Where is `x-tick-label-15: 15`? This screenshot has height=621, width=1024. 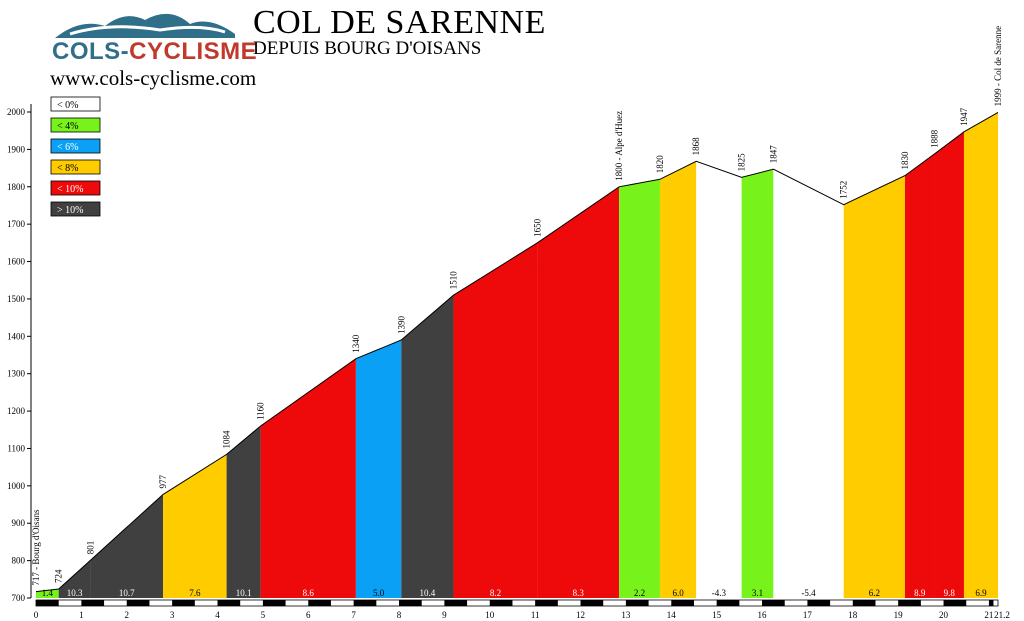 x-tick-label-15: 15 is located at coordinates (717, 615).